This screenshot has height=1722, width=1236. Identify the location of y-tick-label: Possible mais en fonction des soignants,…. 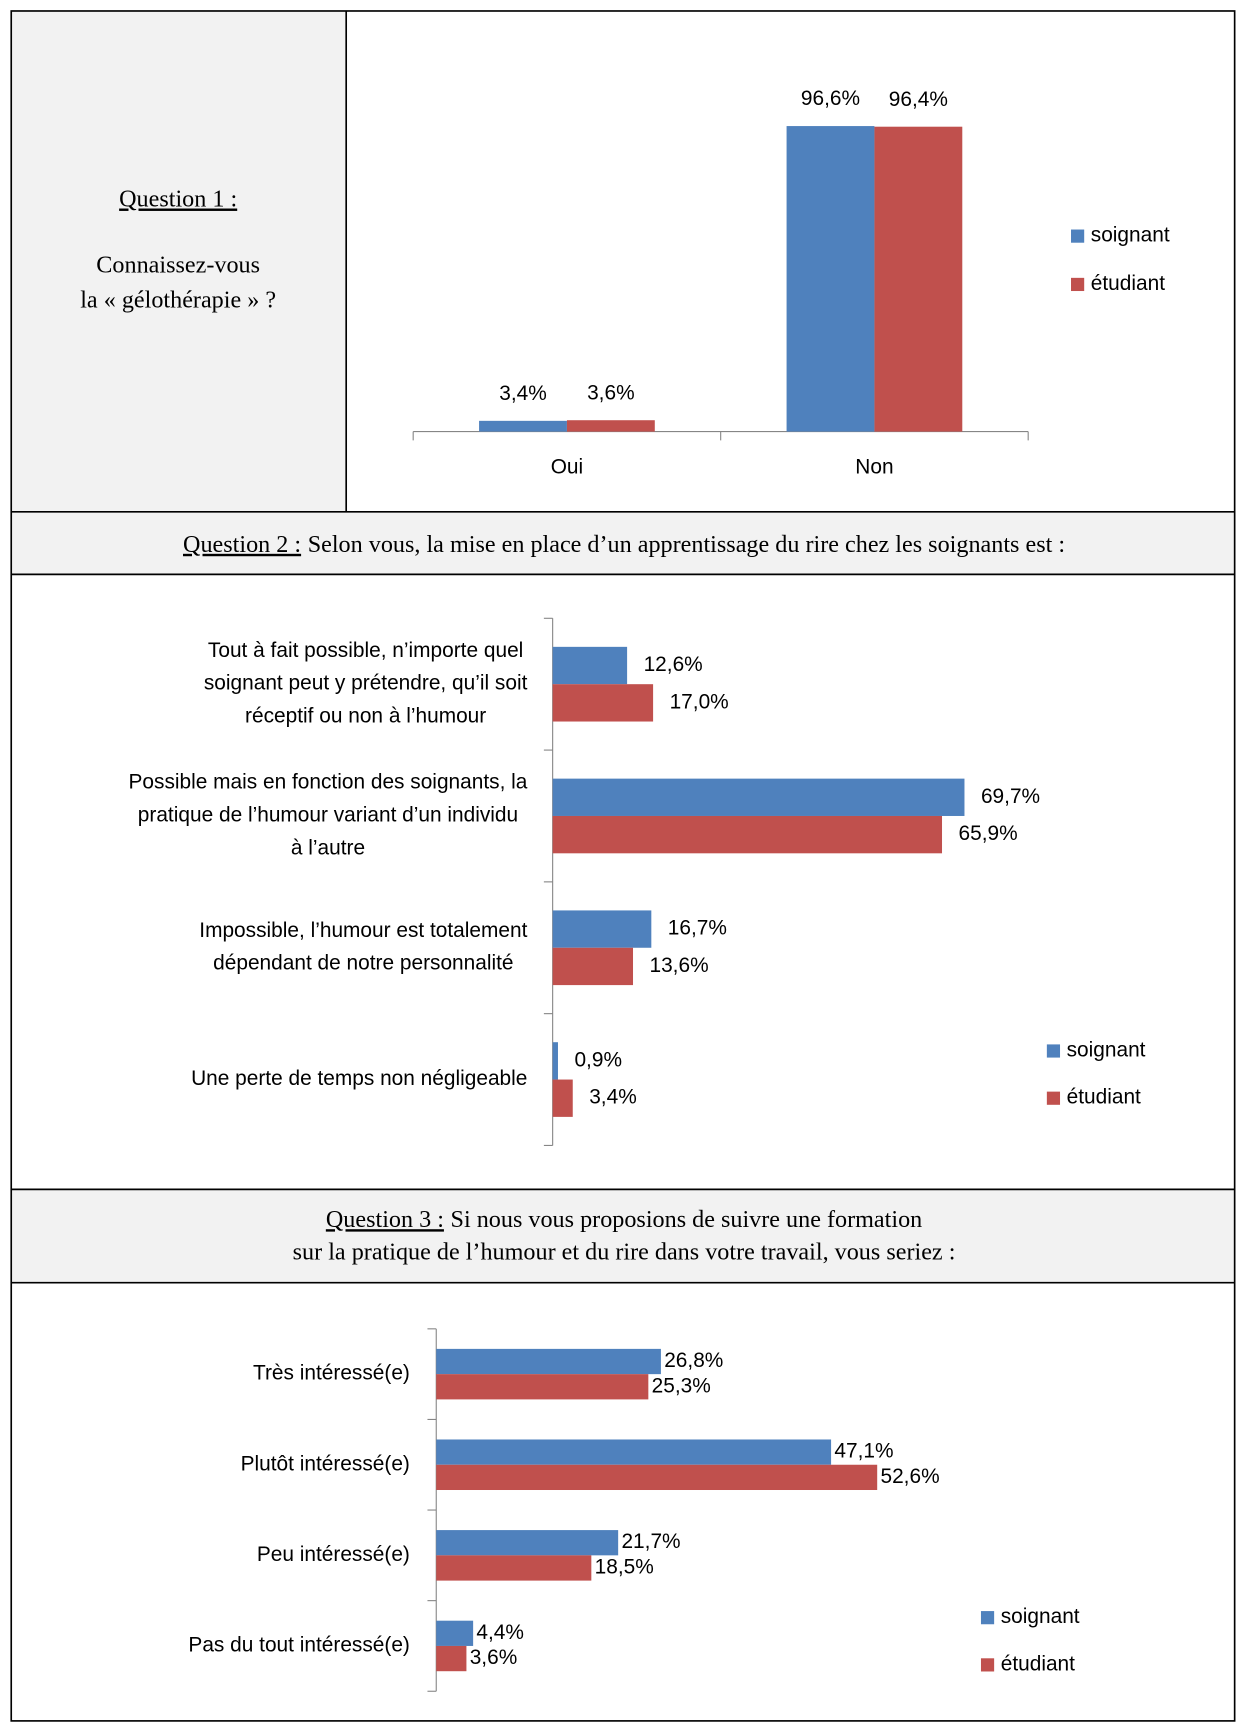
(328, 782).